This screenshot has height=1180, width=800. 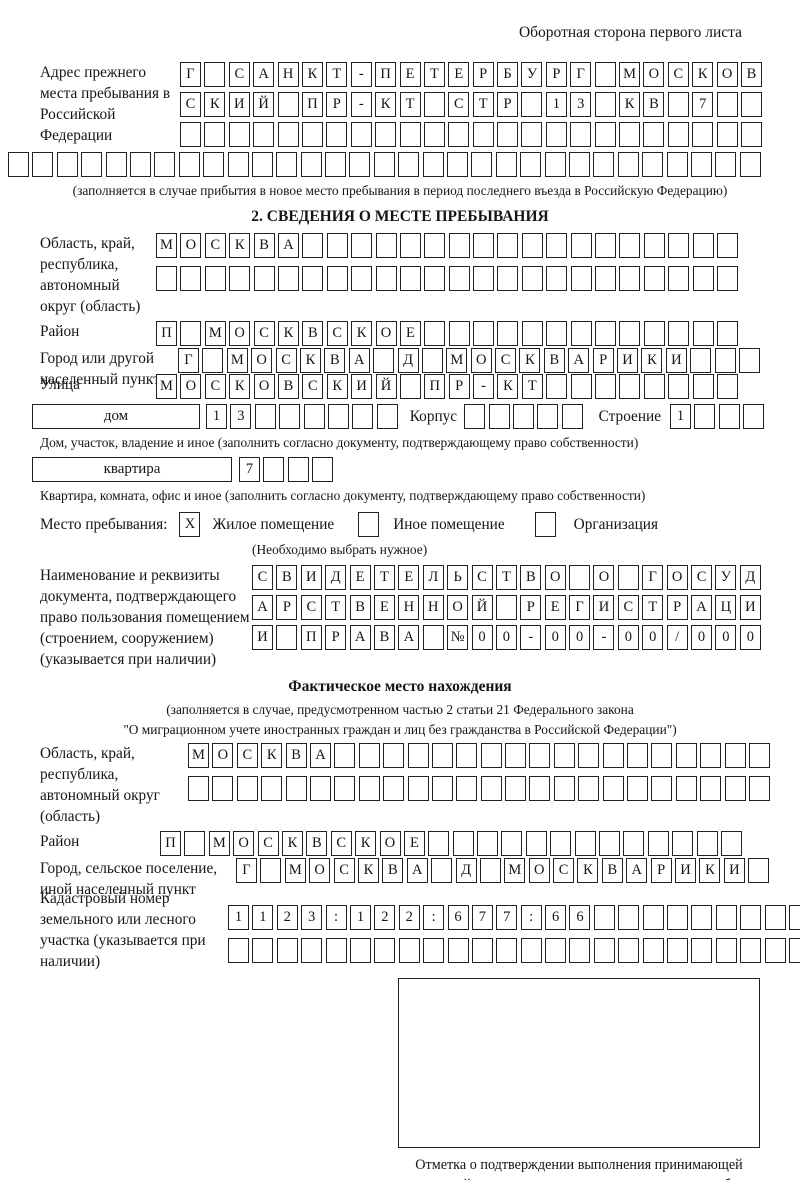 I want to click on char-cell: 6, so click(x=458, y=917).